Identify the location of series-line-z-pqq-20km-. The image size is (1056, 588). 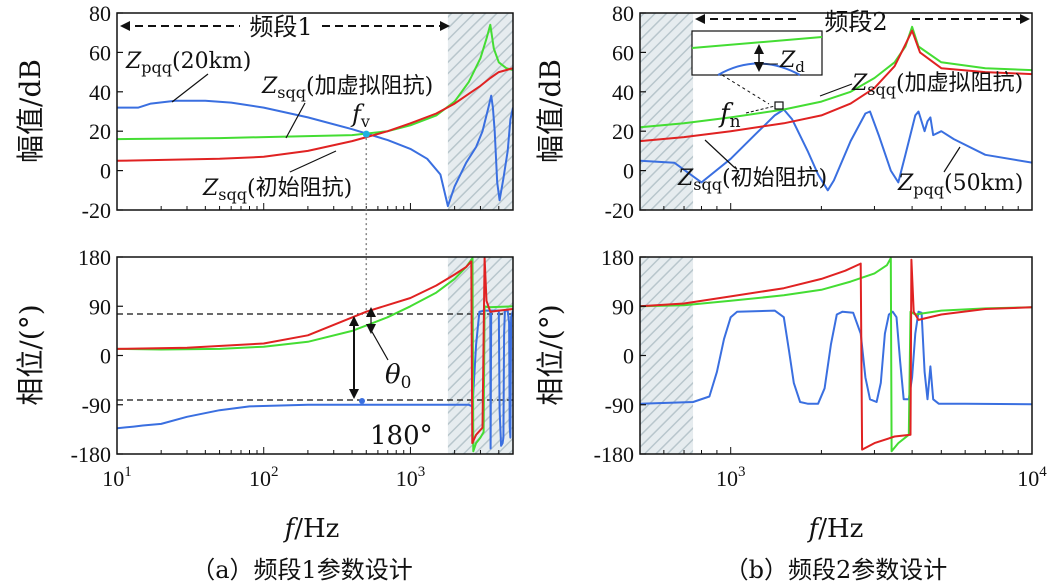
(315, 151).